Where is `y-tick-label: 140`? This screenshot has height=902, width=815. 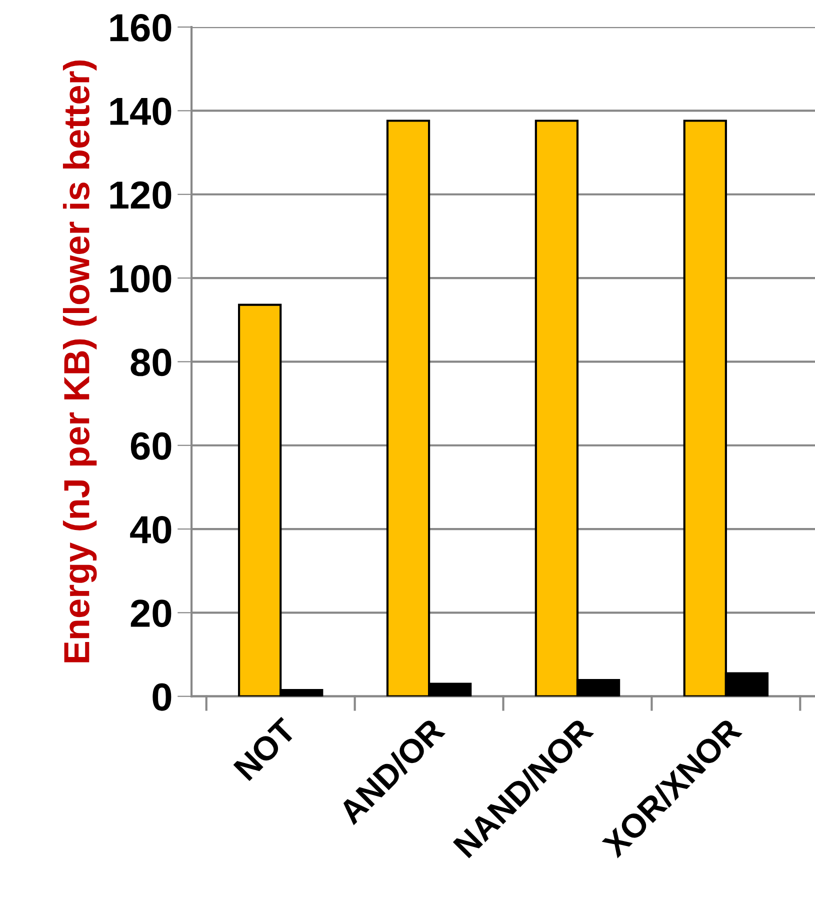 y-tick-label: 140 is located at coordinates (141, 112).